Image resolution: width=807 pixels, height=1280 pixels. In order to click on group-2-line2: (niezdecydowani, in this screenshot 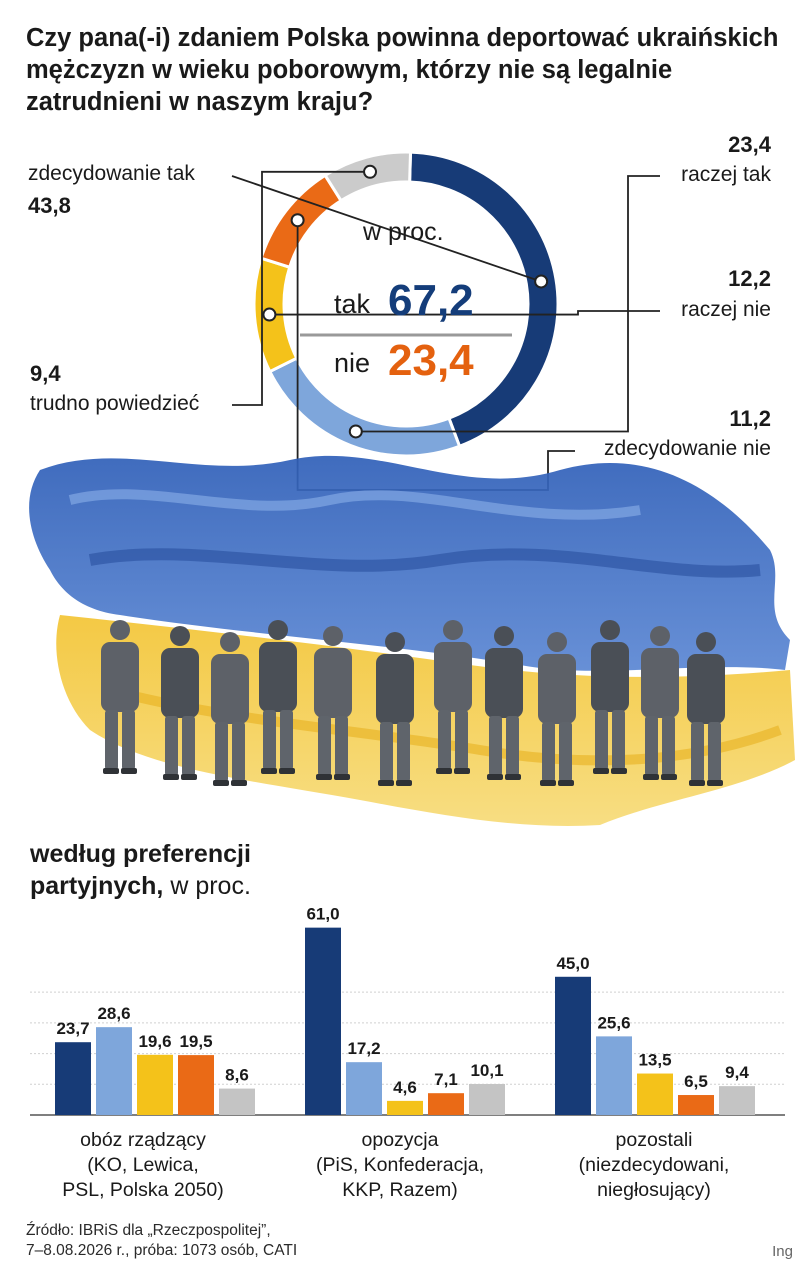, I will do `click(654, 1165)`.